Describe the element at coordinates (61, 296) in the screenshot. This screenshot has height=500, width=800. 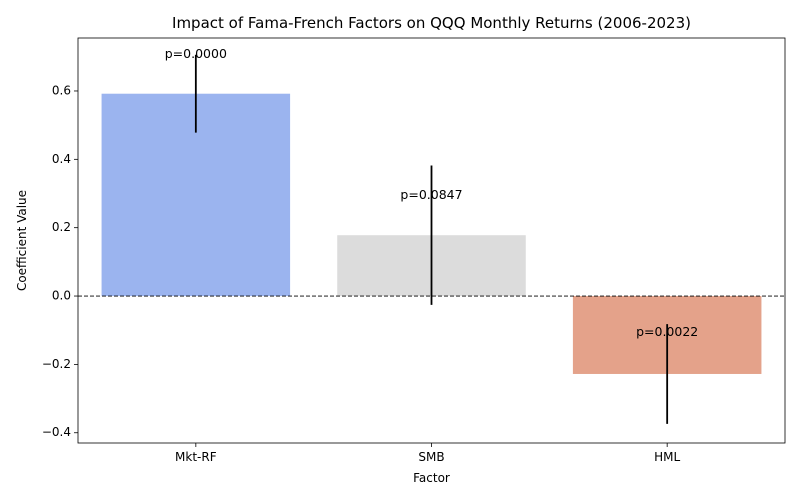
I see `y-tick-label: 0.0` at that location.